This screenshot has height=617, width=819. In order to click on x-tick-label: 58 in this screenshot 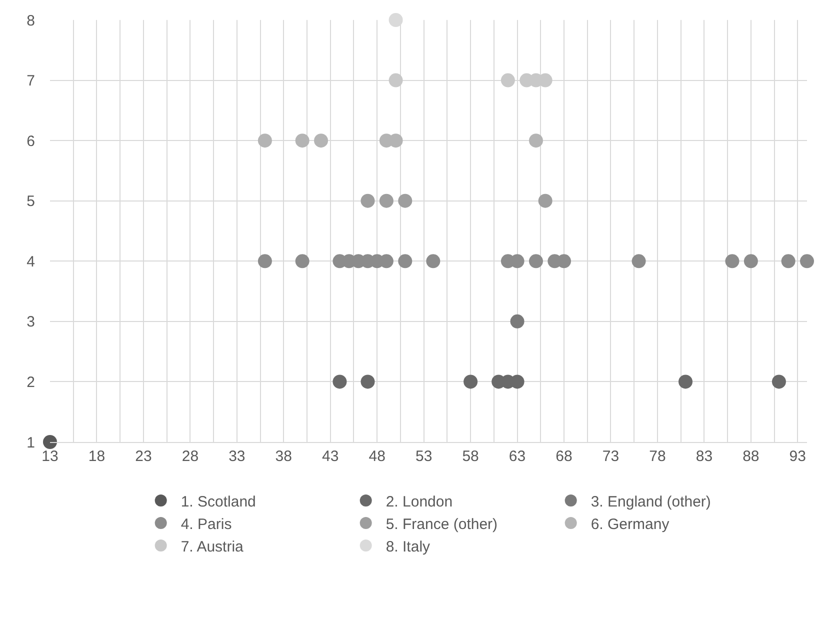, I will do `click(470, 456)`.